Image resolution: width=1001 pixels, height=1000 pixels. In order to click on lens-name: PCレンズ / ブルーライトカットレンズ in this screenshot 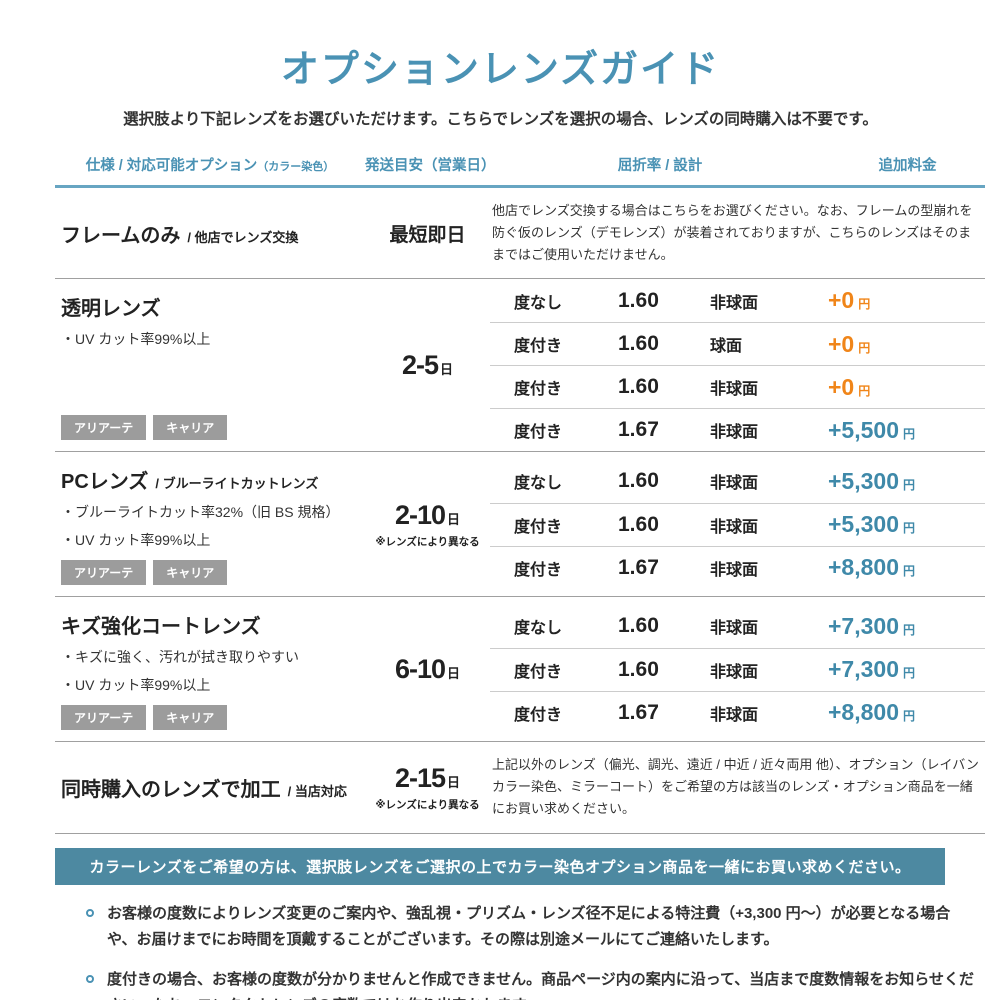, I will do `click(213, 479)`.